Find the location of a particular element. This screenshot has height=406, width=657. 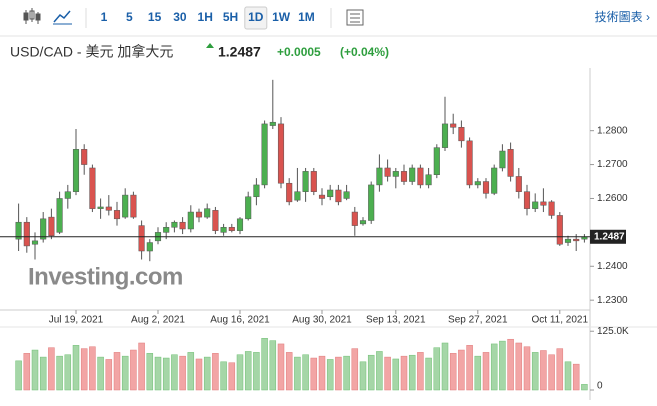

x-tick-label: Aug 16, 2021 is located at coordinates (240, 320).